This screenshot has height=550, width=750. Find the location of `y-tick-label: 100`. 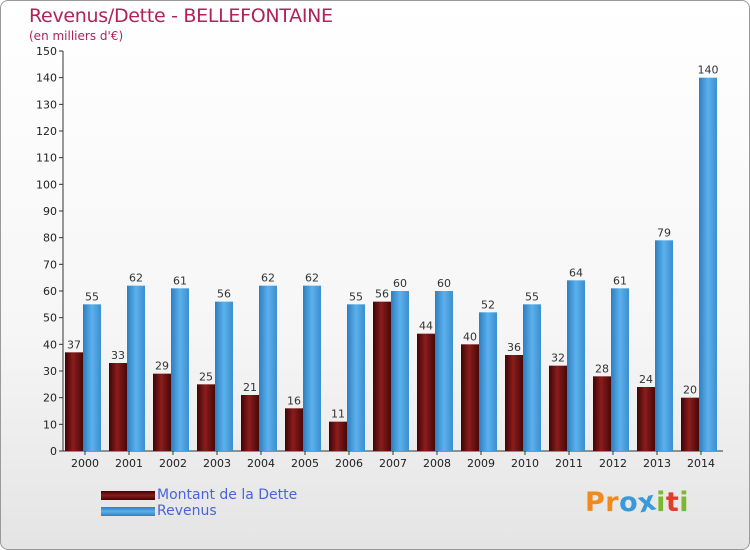

y-tick-label: 100 is located at coordinates (46, 184).